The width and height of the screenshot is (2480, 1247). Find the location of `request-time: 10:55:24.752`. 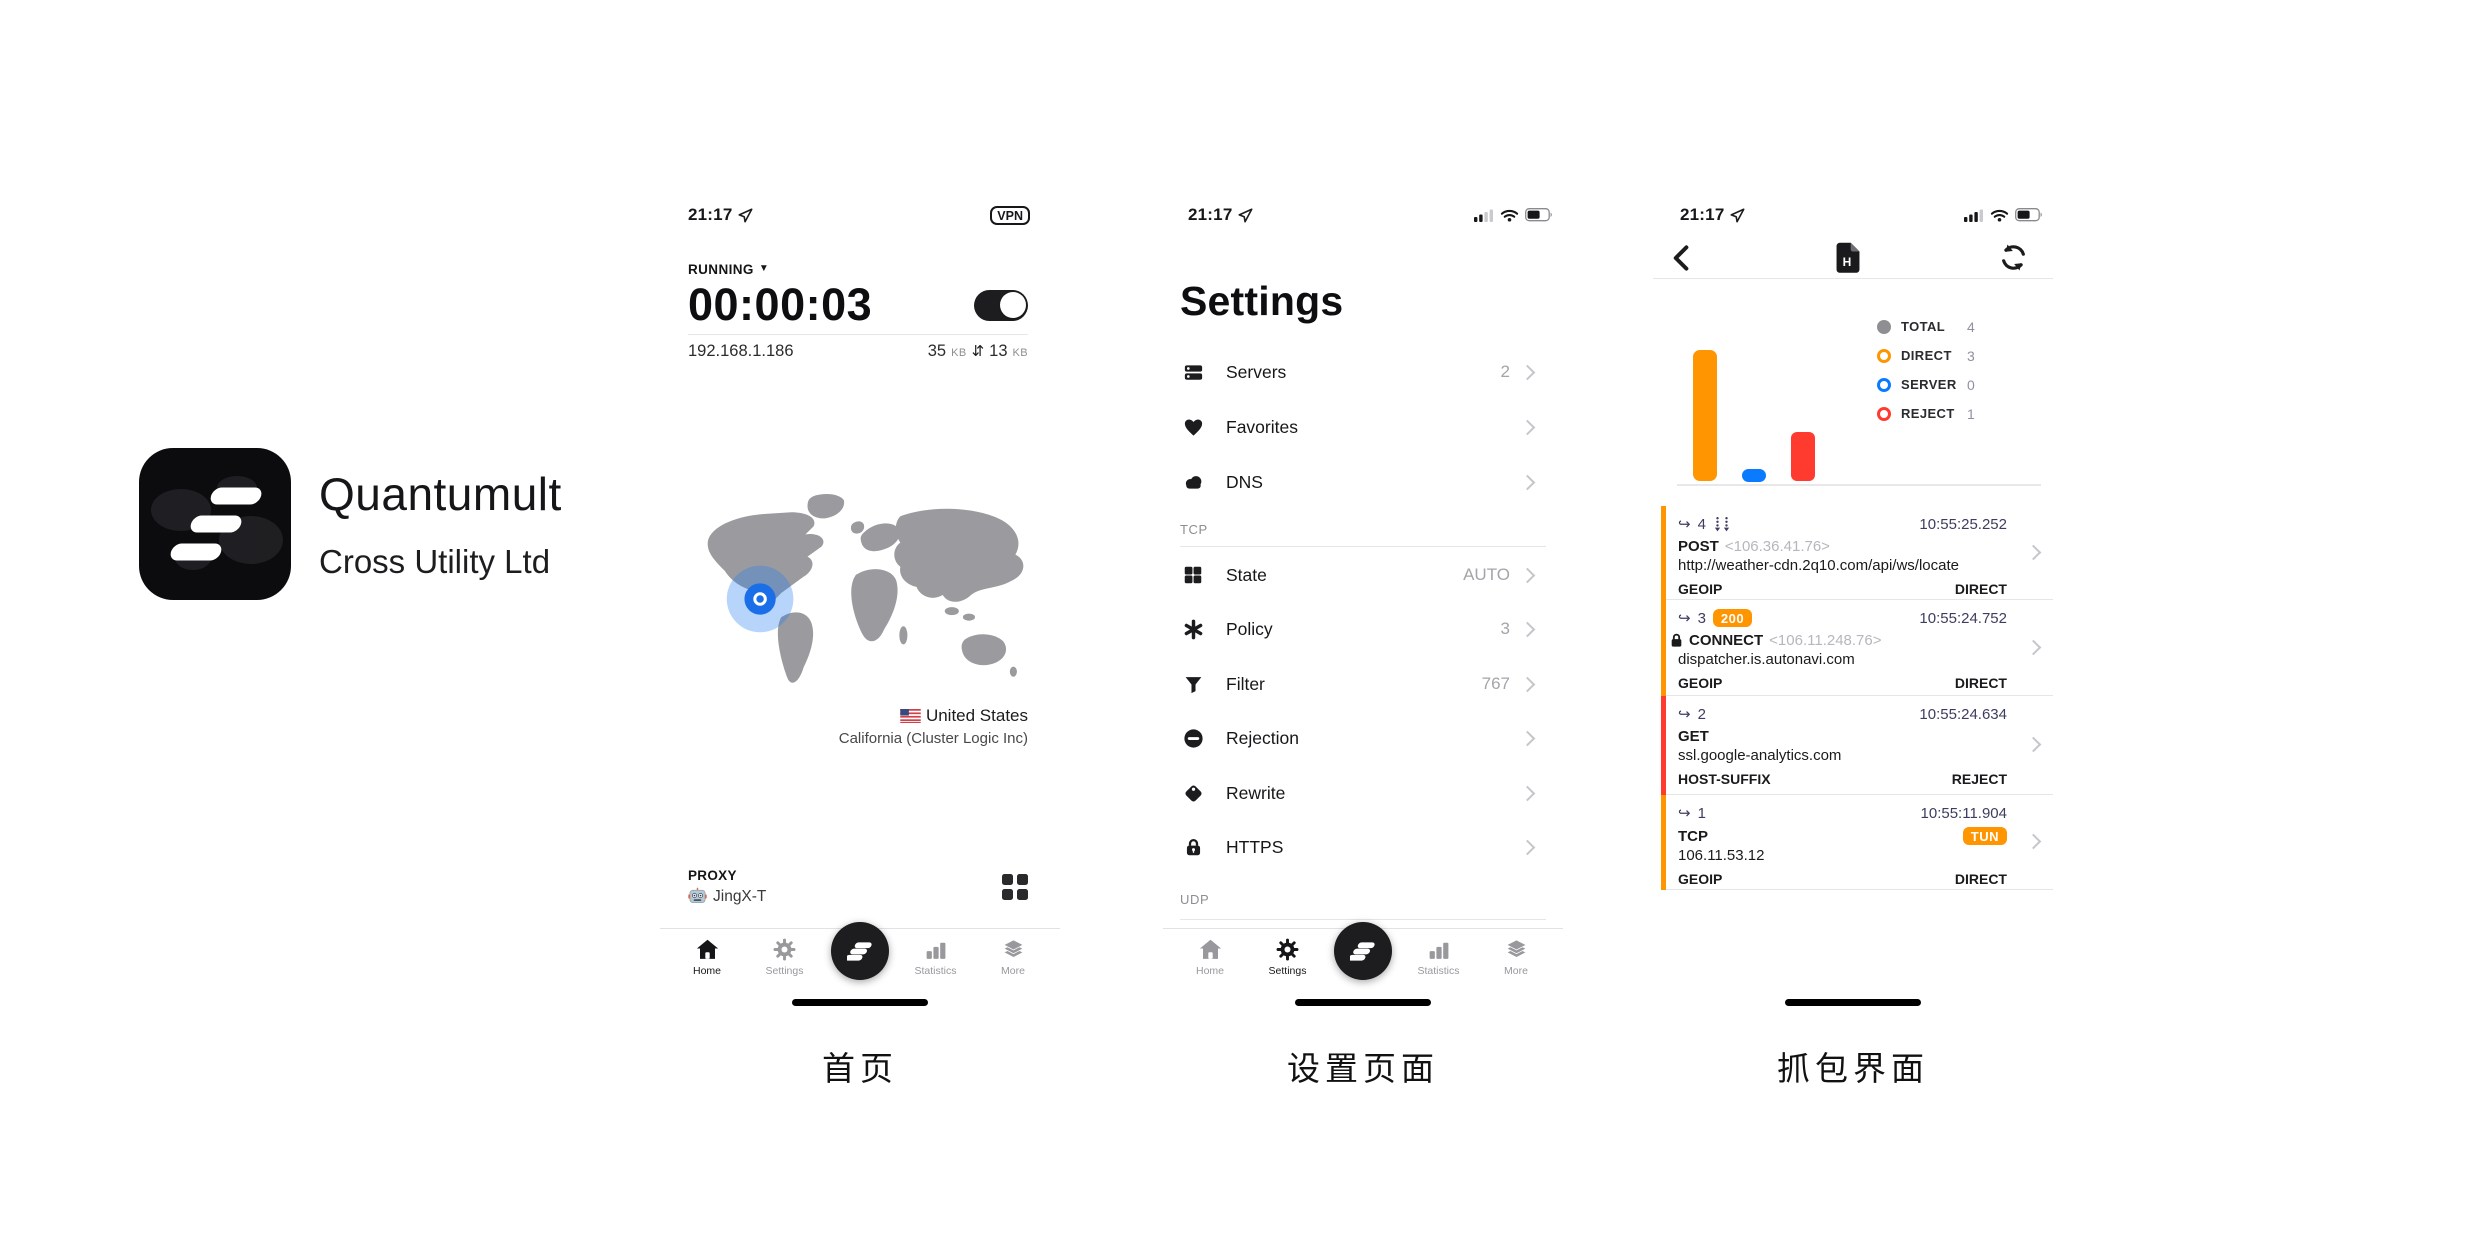

request-time: 10:55:24.752 is located at coordinates (1963, 618).